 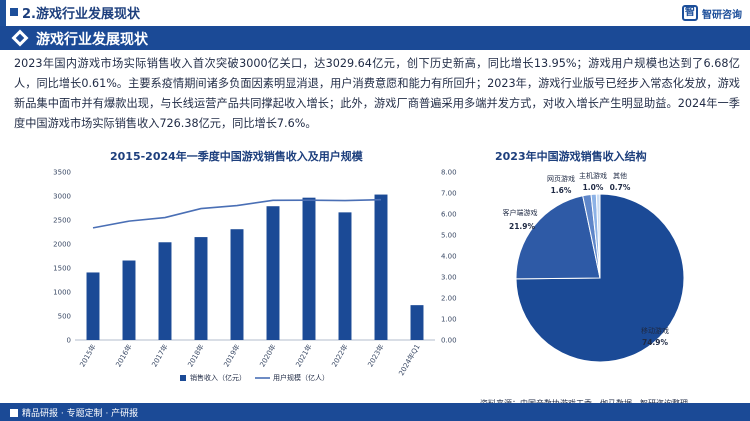 What do you see at coordinates (571, 156) in the screenshot?
I see `pie-chart-title: 2023年中国游戏销售收入结构` at bounding box center [571, 156].